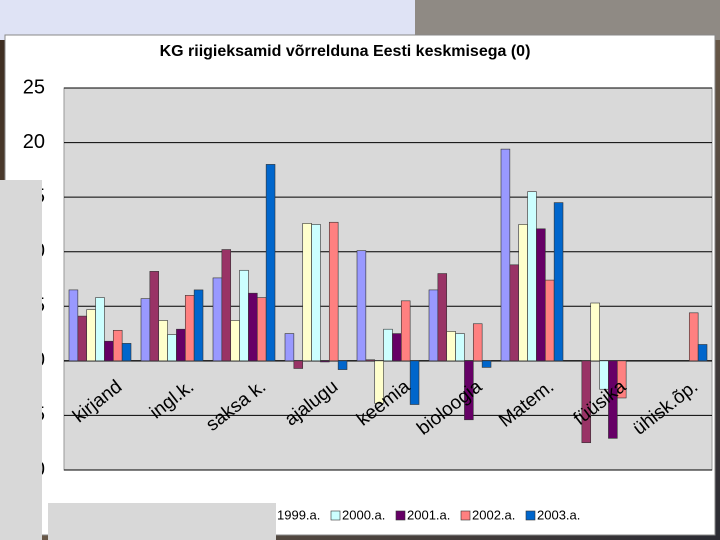 This screenshot has width=720, height=540. Describe the element at coordinates (298, 514) in the screenshot. I see `legend-label: 1999.a.` at that location.